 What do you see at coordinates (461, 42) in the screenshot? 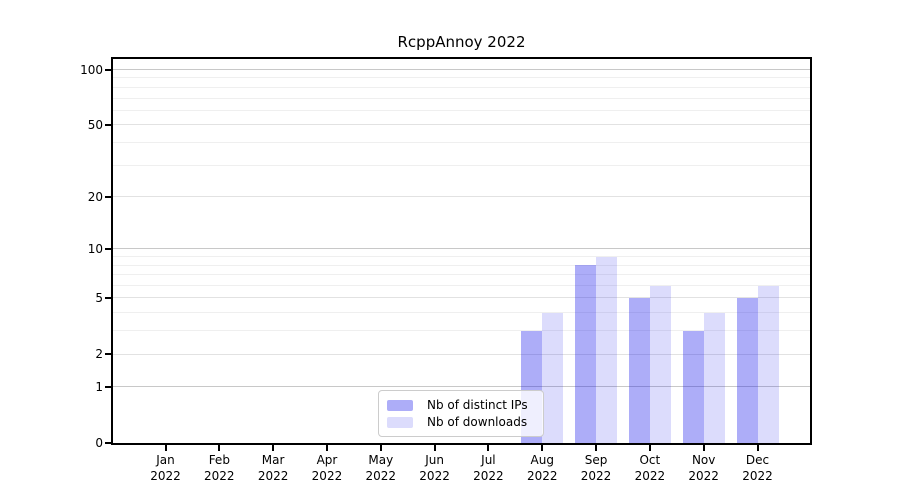
I see `chart-title: RcppAnnoy 2022` at bounding box center [461, 42].